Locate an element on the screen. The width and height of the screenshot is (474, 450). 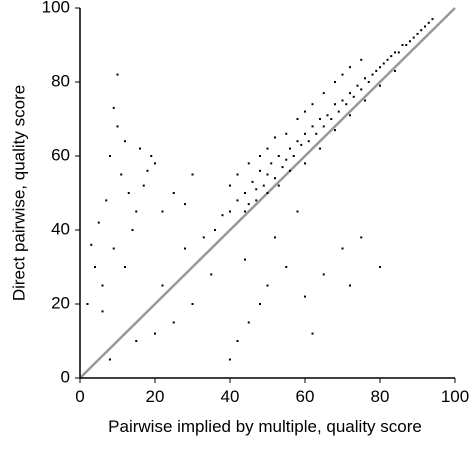
x-tick-label: 40 is located at coordinates (230, 396).